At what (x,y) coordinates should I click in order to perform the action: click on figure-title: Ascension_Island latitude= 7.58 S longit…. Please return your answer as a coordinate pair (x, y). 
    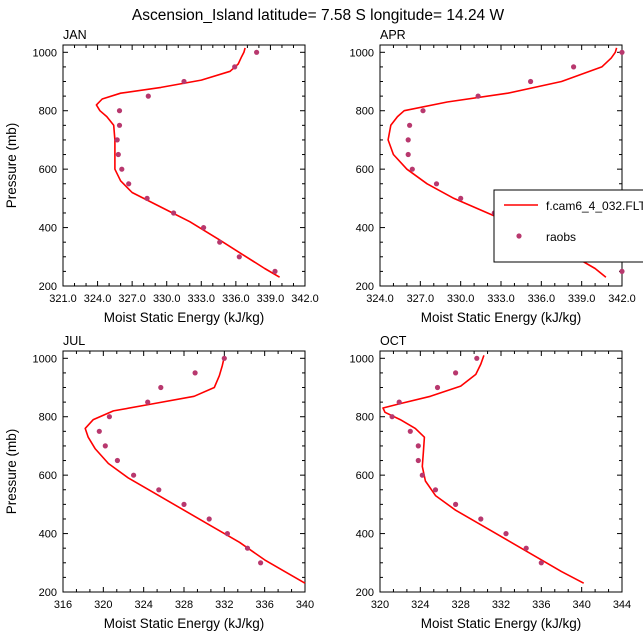
    Looking at the image, I should click on (318, 15).